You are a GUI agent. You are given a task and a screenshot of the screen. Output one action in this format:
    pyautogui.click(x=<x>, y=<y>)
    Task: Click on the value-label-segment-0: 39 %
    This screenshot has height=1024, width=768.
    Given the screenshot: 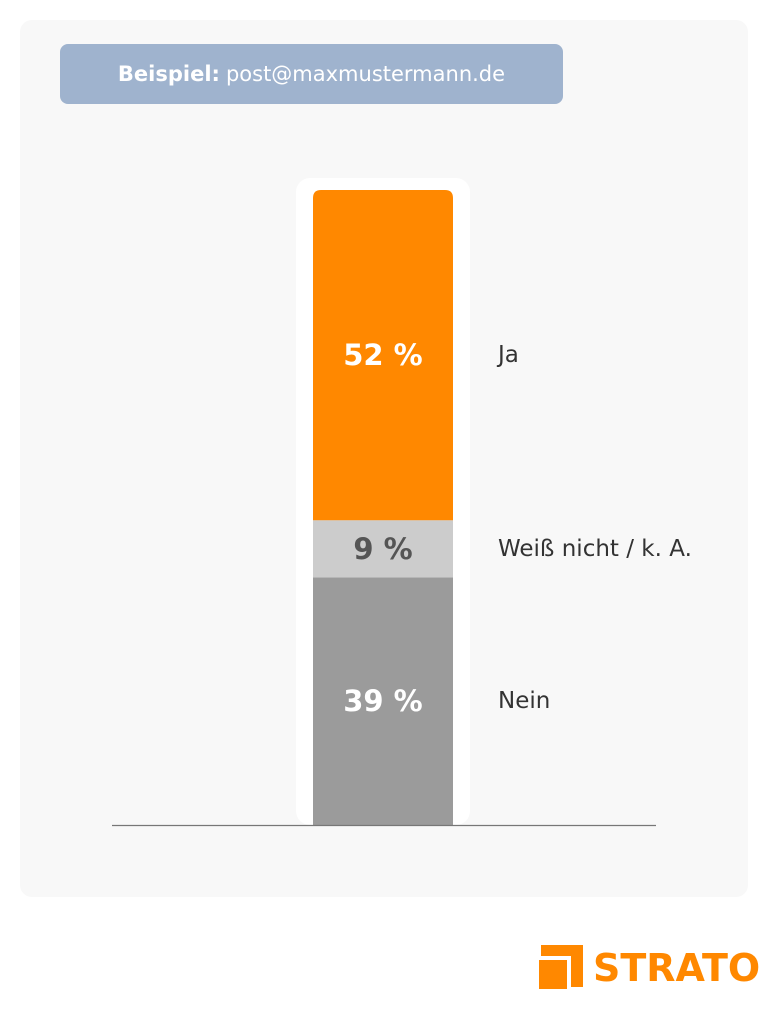 What is the action you would take?
    pyautogui.click(x=383, y=701)
    